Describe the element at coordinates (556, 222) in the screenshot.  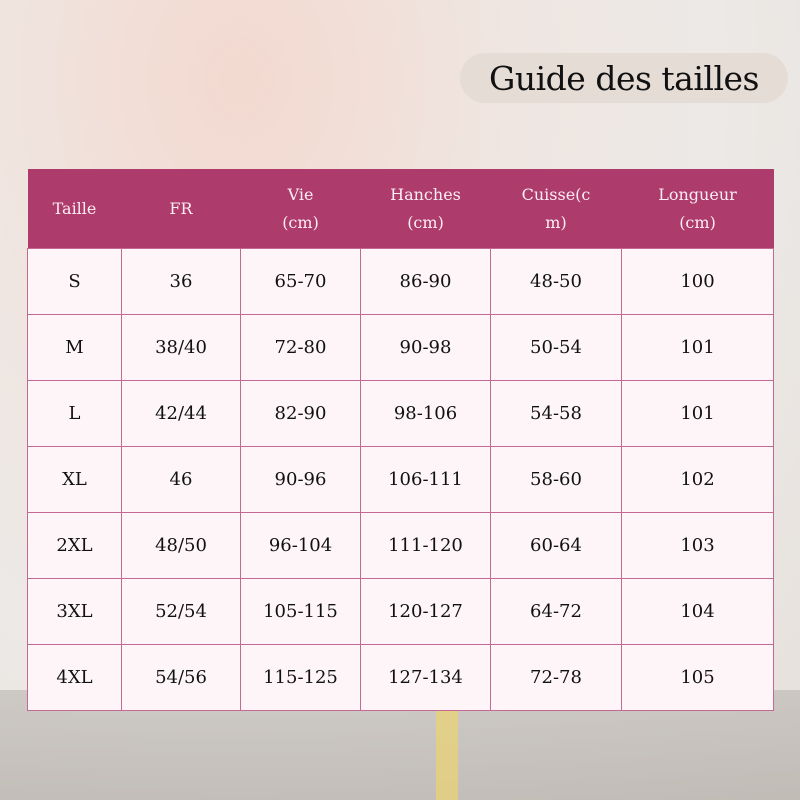
I see `header-unit: m)` at that location.